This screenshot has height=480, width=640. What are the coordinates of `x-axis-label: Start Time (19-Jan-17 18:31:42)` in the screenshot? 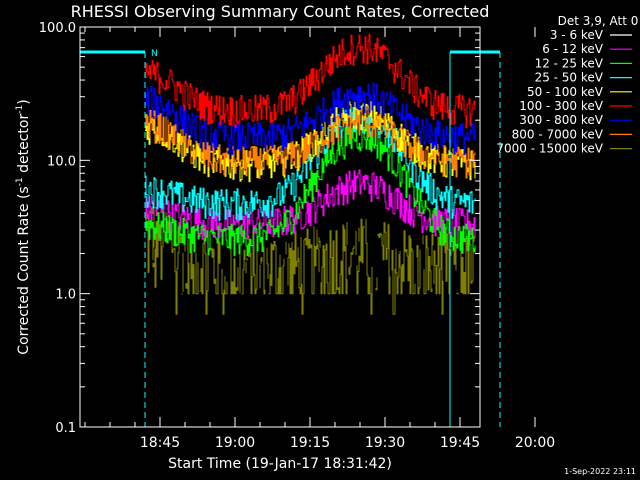 It's located at (280, 464).